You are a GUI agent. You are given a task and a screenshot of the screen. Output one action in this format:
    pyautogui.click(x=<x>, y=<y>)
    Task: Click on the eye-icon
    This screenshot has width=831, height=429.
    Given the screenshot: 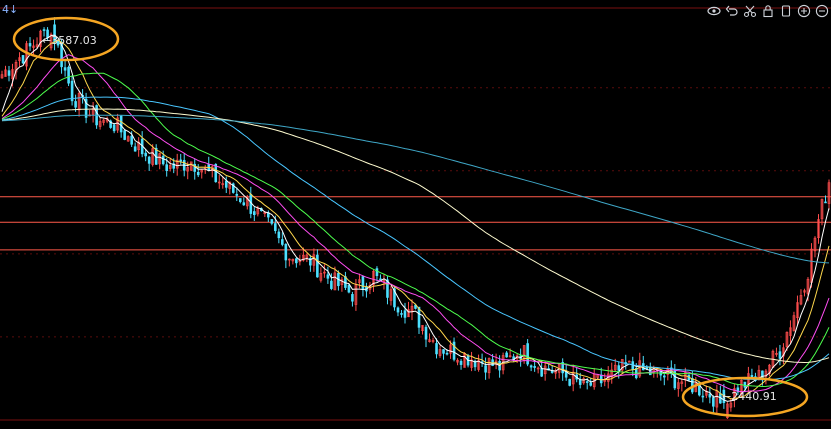 What is the action you would take?
    pyautogui.click(x=714, y=11)
    